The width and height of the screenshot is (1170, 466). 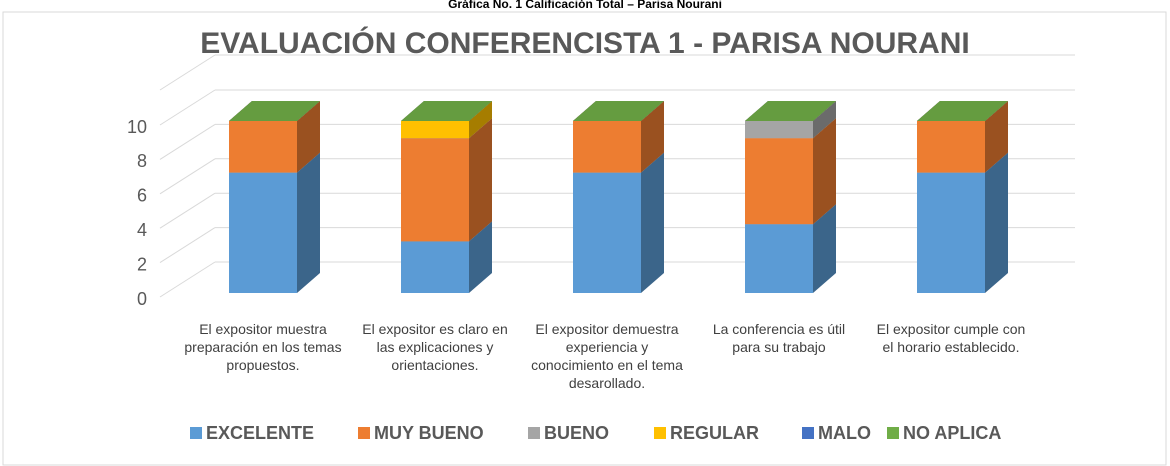 I want to click on y-tick-label: 0, so click(x=142, y=299).